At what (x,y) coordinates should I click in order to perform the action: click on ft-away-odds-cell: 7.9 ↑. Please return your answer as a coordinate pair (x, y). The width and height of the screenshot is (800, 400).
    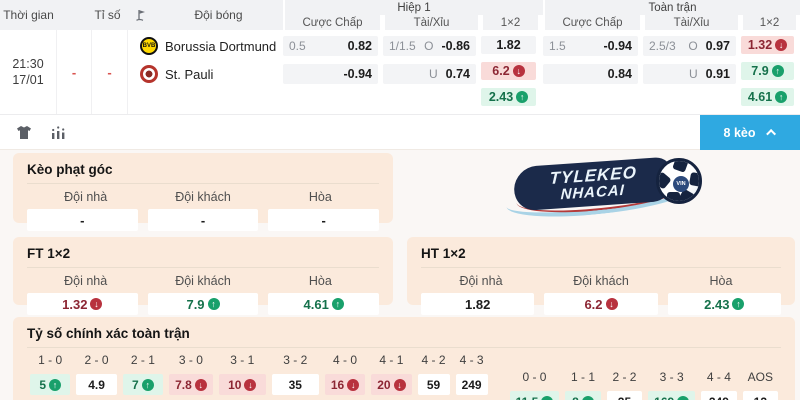
    Looking at the image, I should click on (203, 304).